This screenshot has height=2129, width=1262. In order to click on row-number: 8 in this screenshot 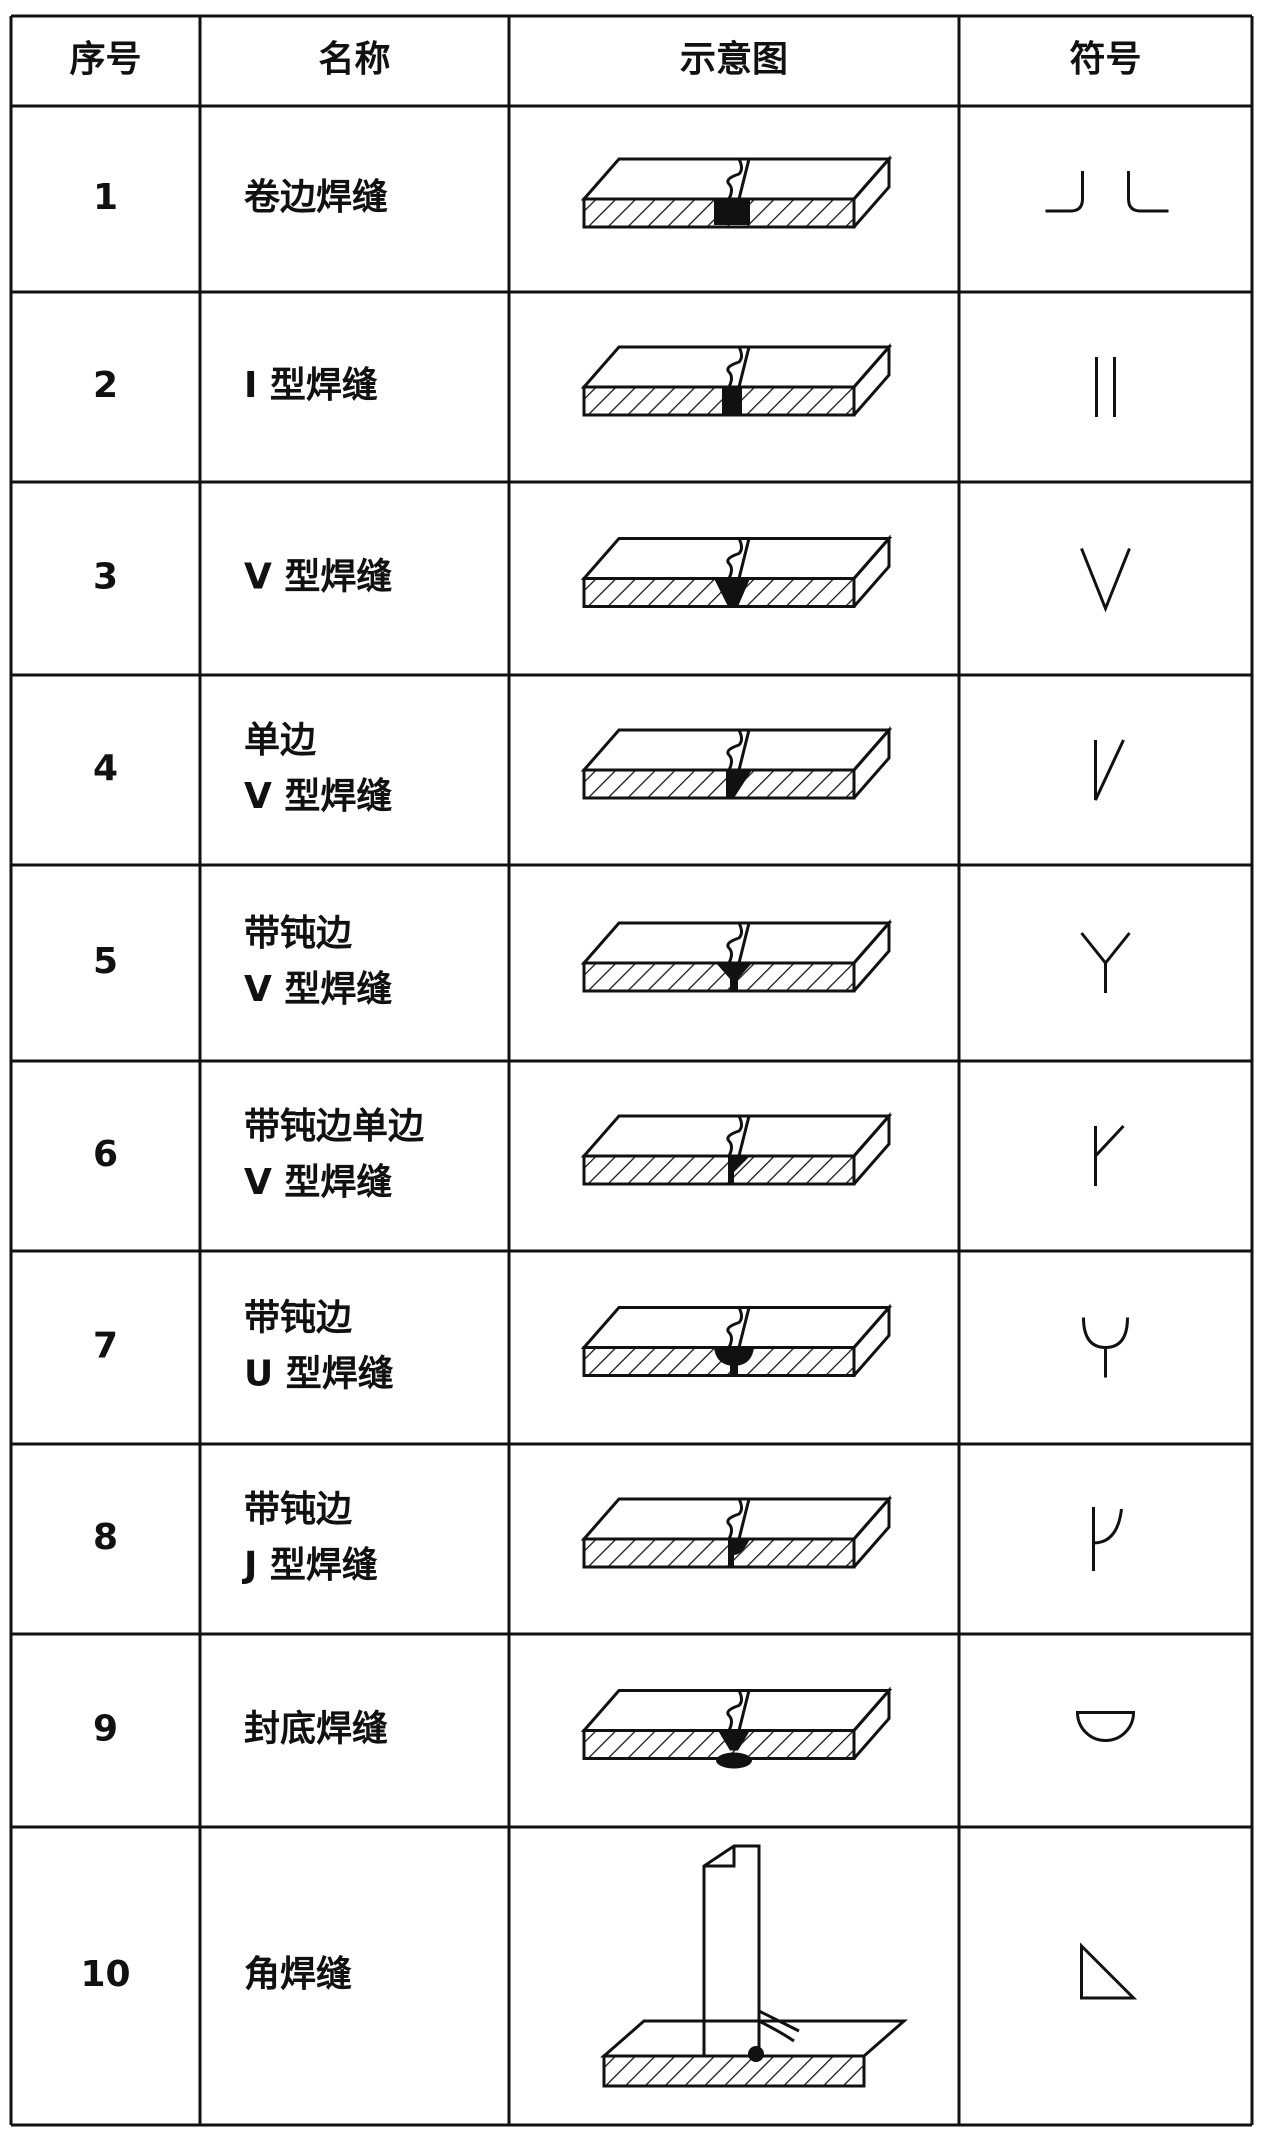, I will do `click(105, 1537)`.